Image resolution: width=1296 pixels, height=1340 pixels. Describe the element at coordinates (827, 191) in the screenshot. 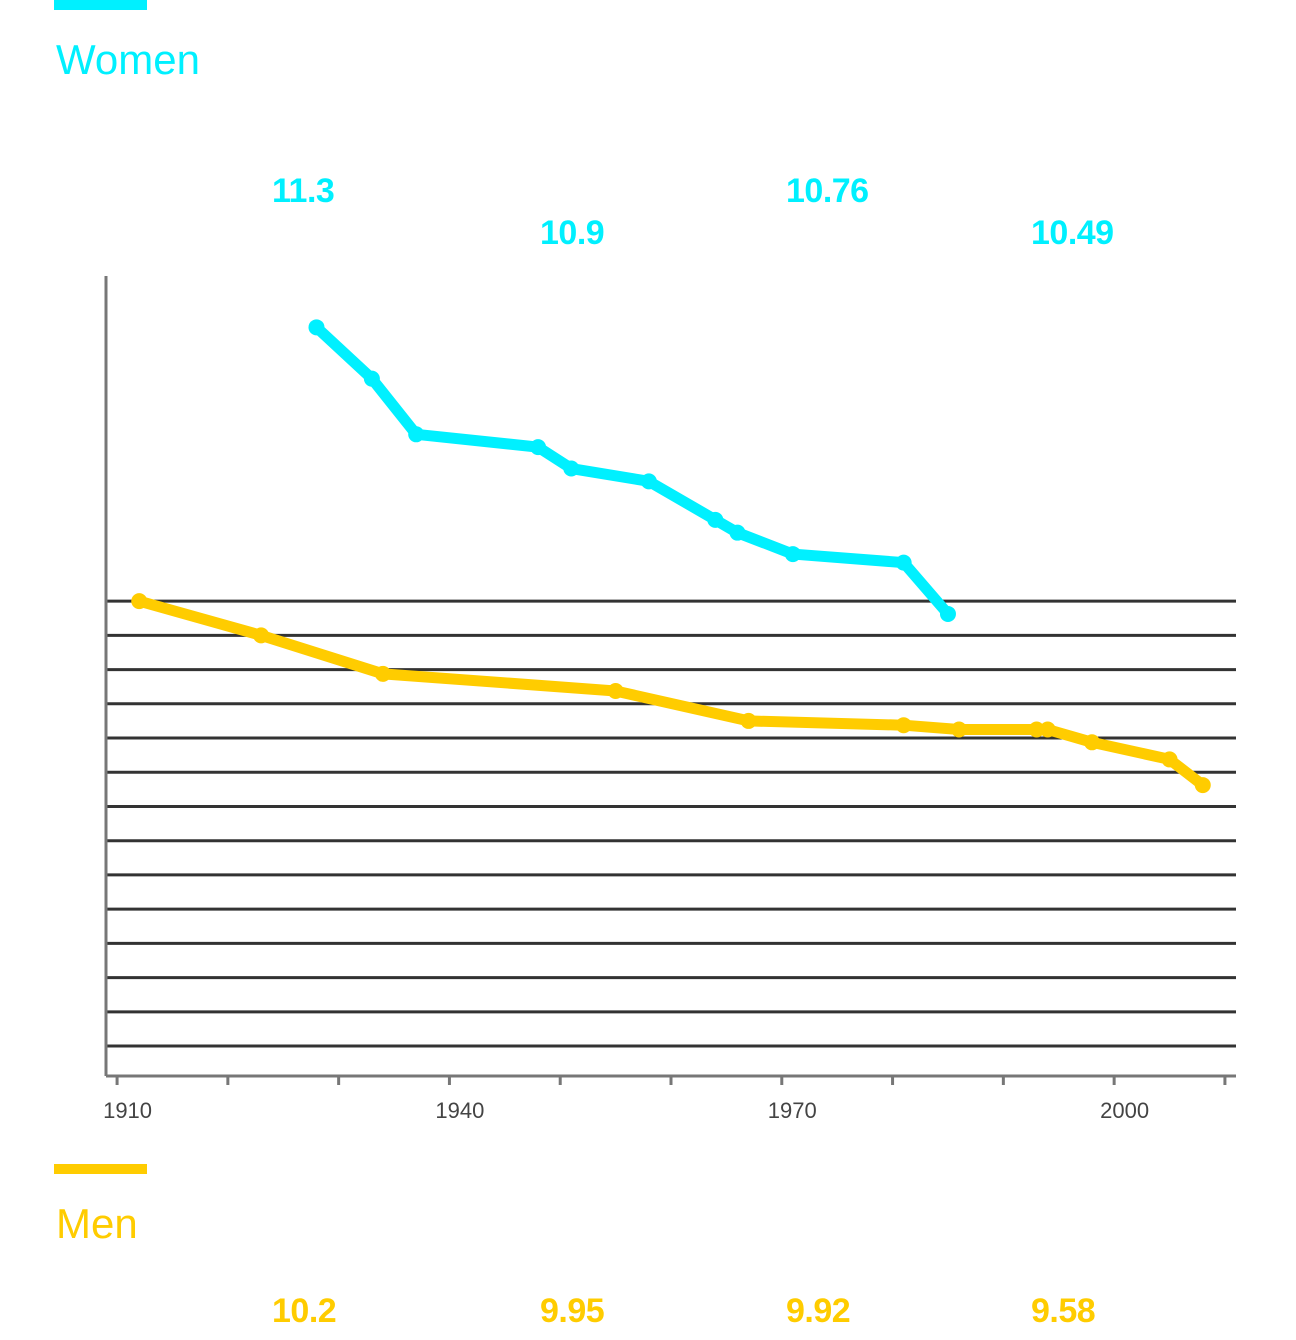

I see `women-value-label: 10.76` at that location.